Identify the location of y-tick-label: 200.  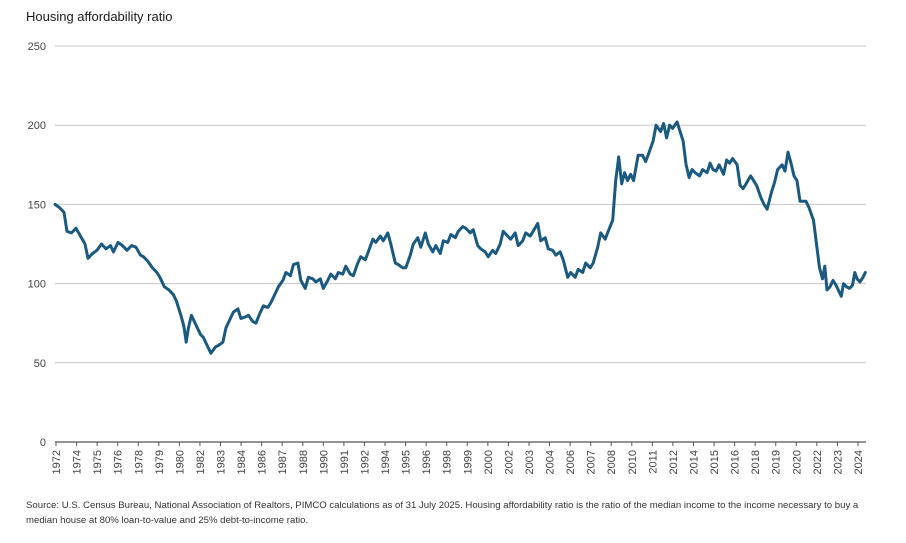
(37, 126).